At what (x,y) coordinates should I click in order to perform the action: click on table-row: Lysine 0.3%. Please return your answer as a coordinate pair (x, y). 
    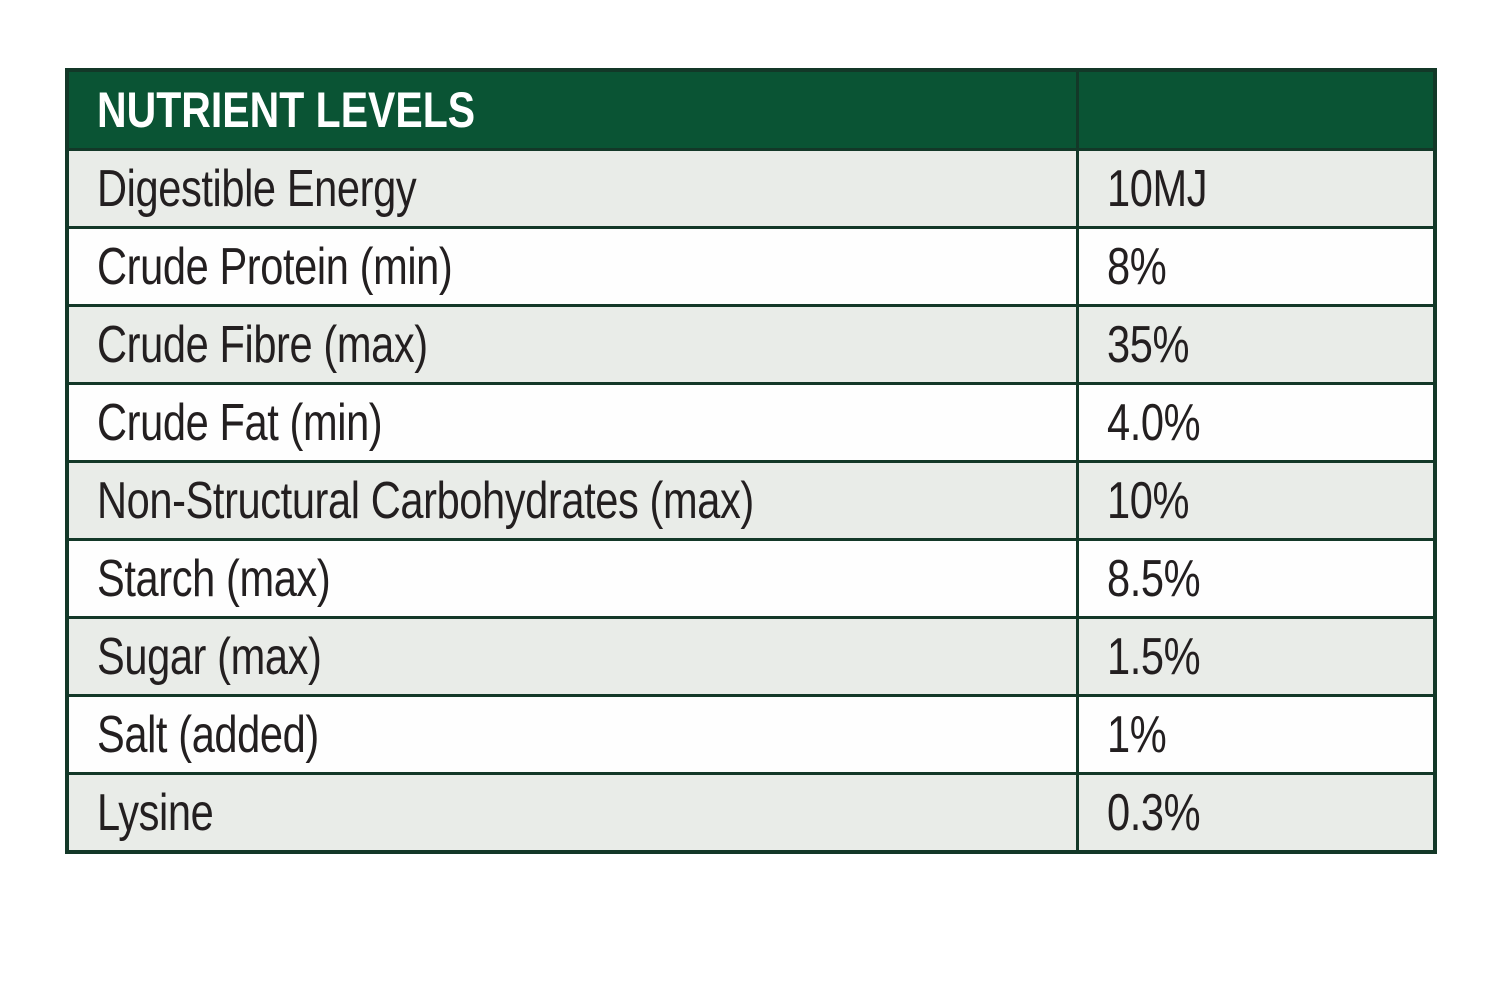
    Looking at the image, I should click on (751, 813).